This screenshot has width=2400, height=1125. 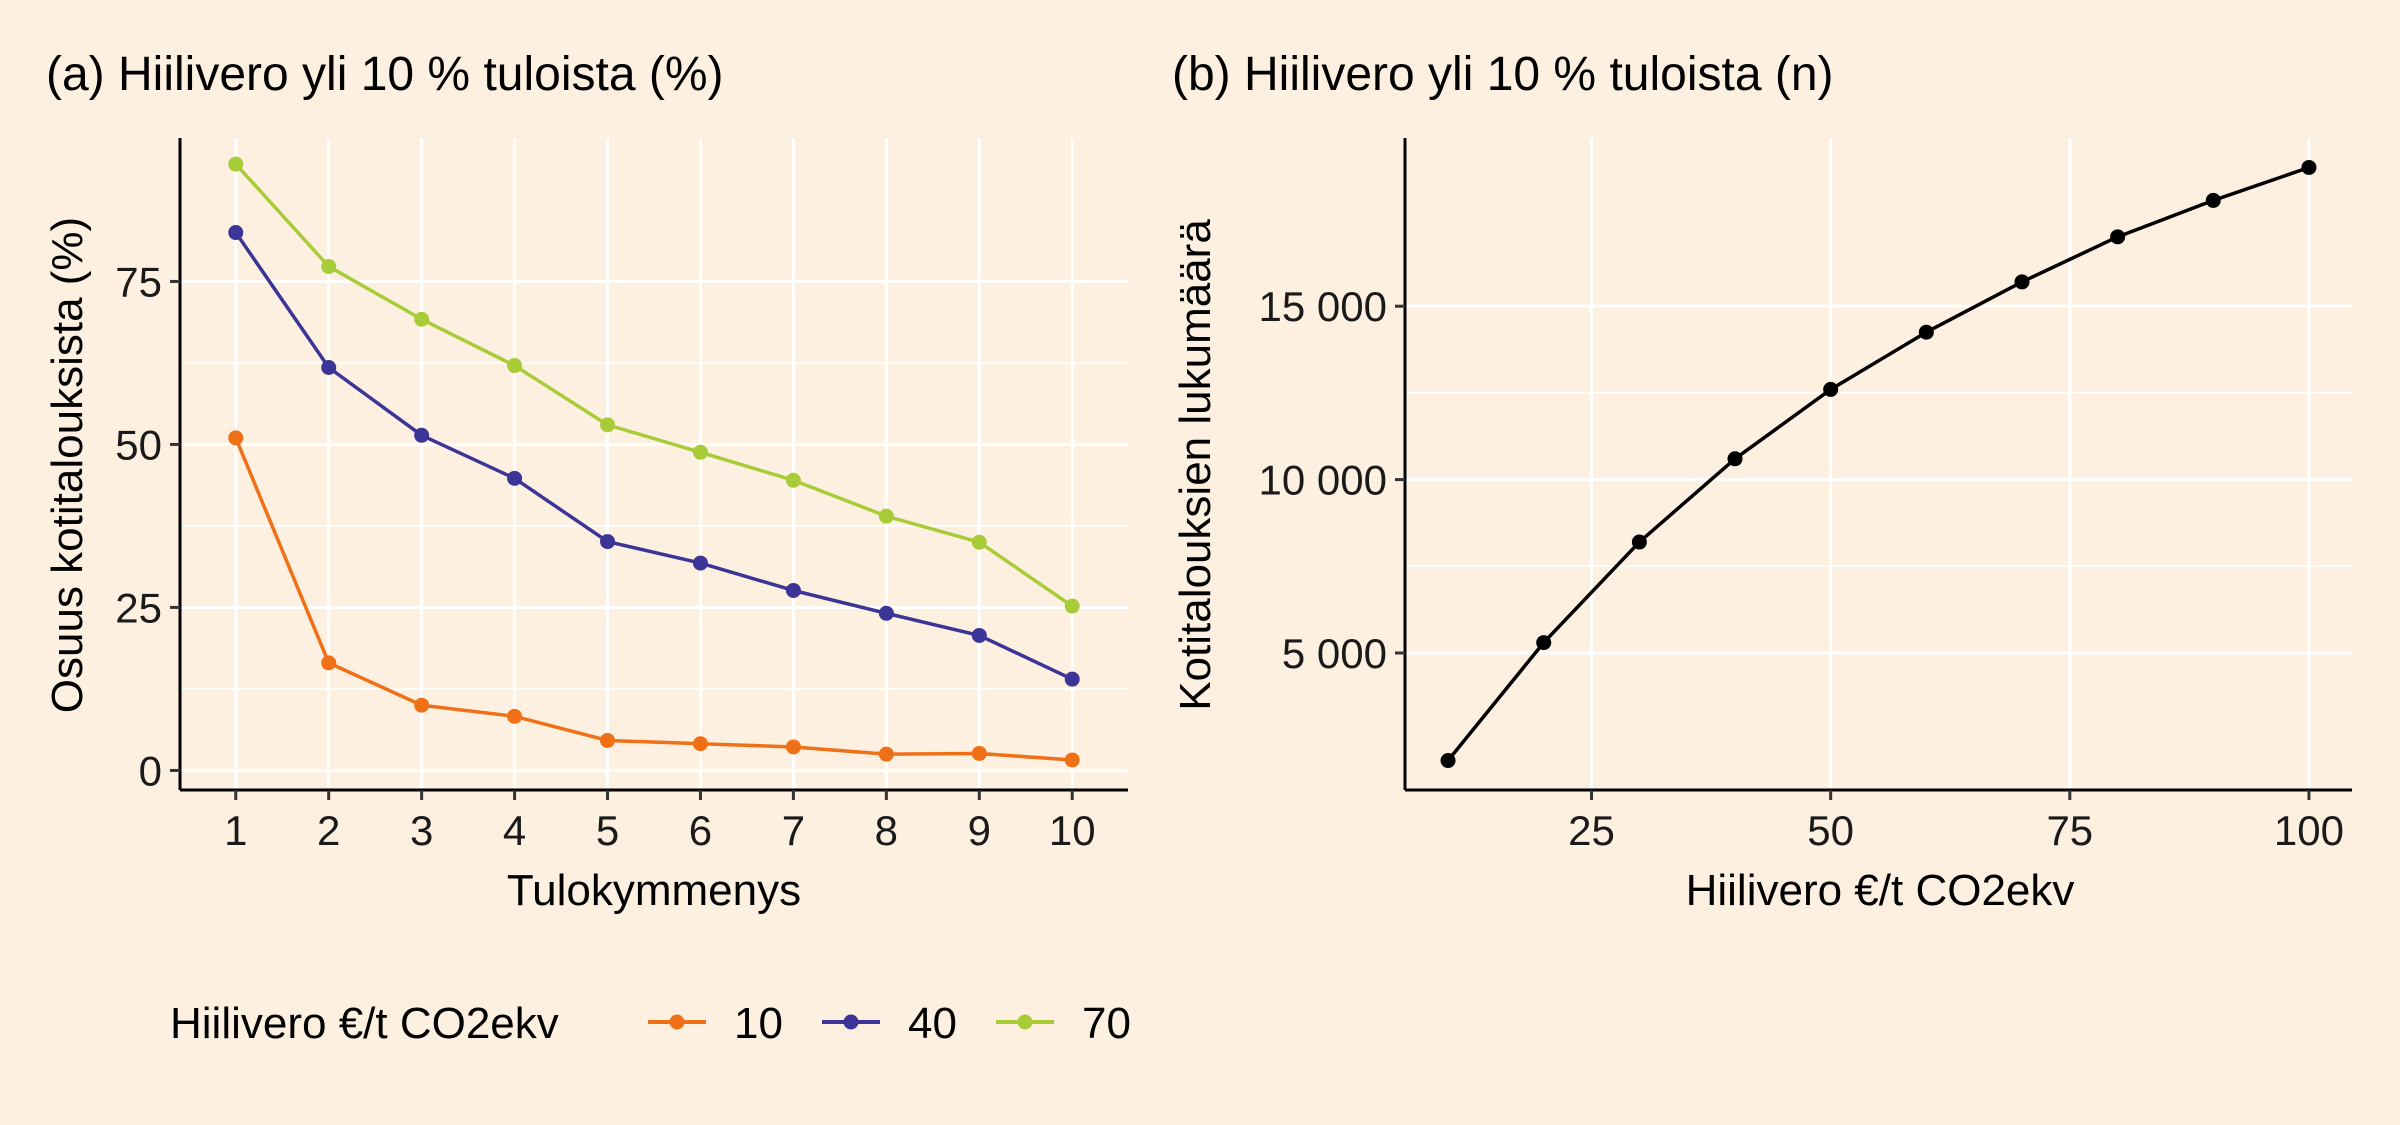 I want to click on y-tick-label: 15 000, so click(x=1323, y=306).